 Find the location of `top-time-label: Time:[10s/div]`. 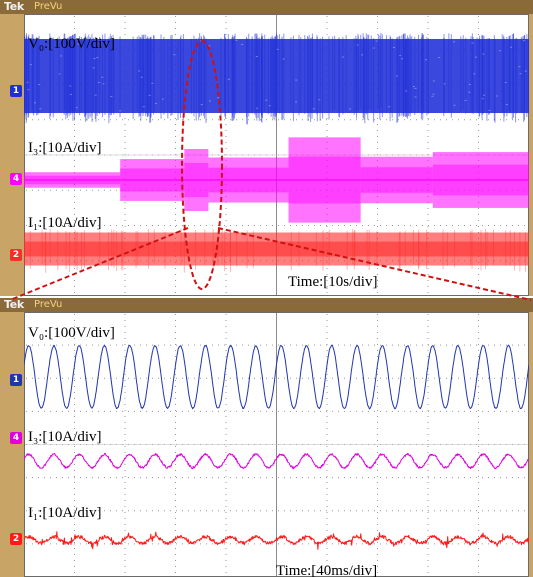

top-time-label: Time:[10s/div] is located at coordinates (333, 282).